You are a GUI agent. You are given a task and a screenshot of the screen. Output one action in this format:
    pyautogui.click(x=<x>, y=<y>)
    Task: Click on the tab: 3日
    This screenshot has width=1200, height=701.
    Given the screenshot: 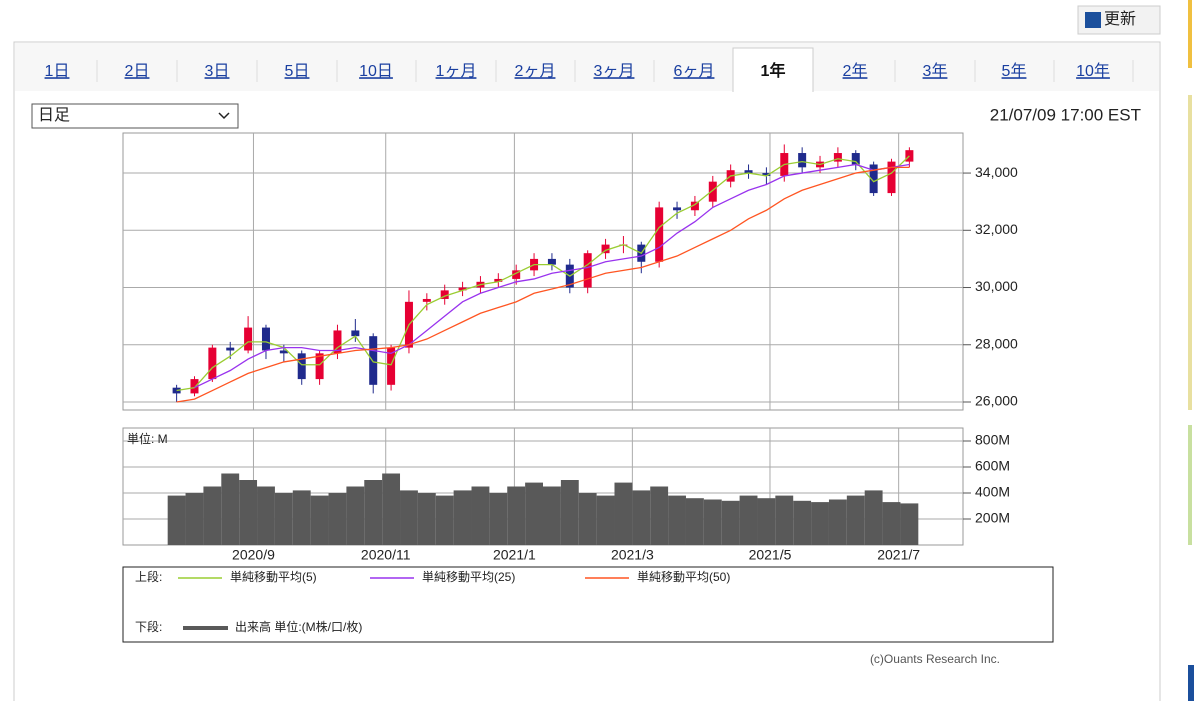 What is the action you would take?
    pyautogui.click(x=217, y=71)
    